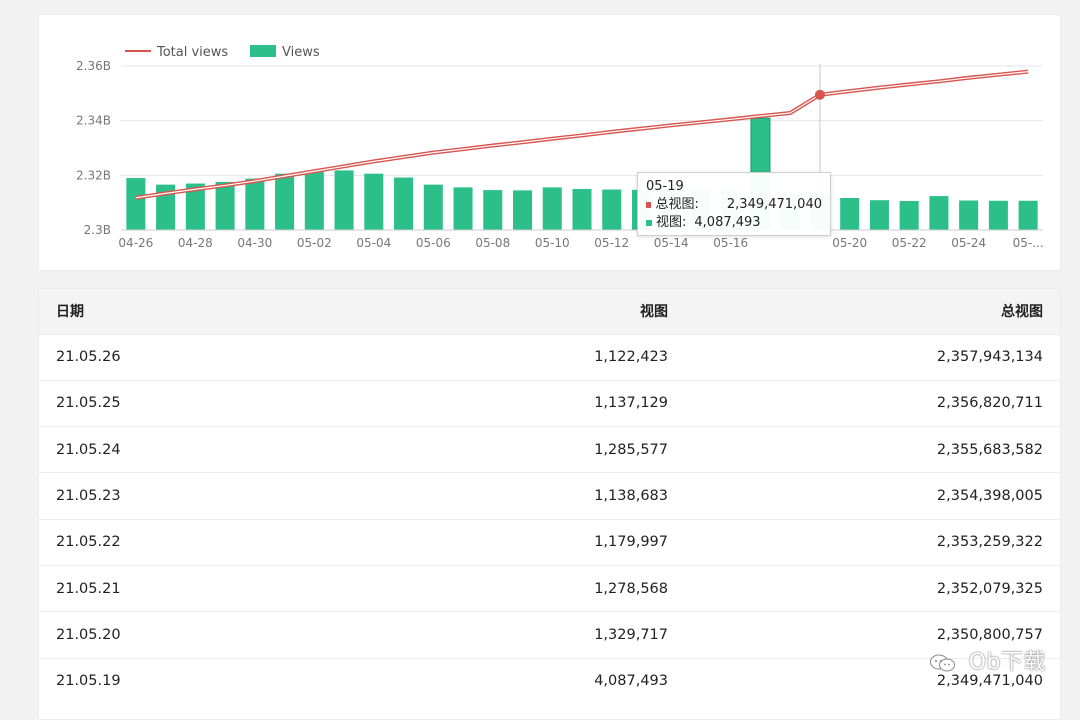  I want to click on tooltip-views-label: 视图:, so click(671, 222).